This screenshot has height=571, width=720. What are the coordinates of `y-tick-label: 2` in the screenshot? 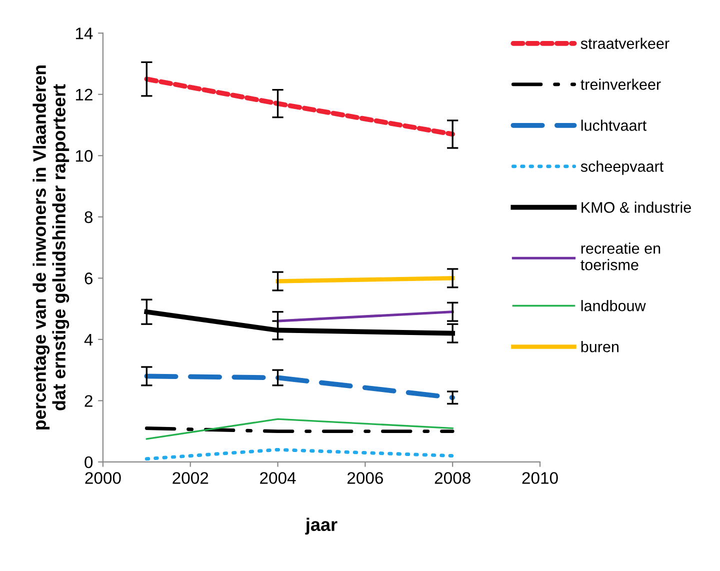 It's located at (88, 401).